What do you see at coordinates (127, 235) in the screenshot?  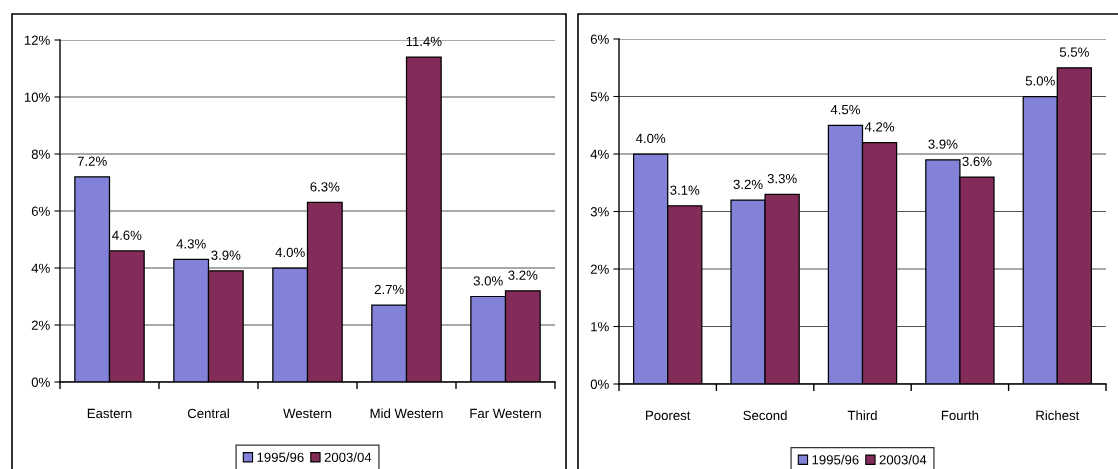 I see `data-label: 4.6%` at bounding box center [127, 235].